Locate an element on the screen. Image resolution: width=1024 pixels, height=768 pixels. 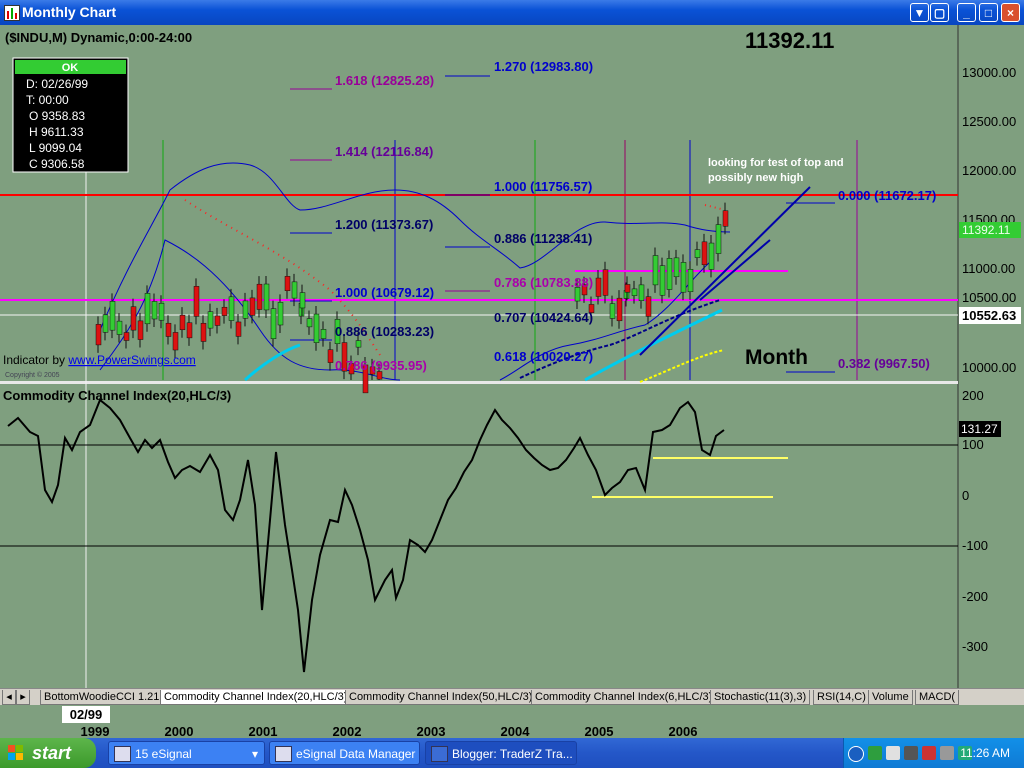
year-label: 2006 is located at coordinates (683, 731).